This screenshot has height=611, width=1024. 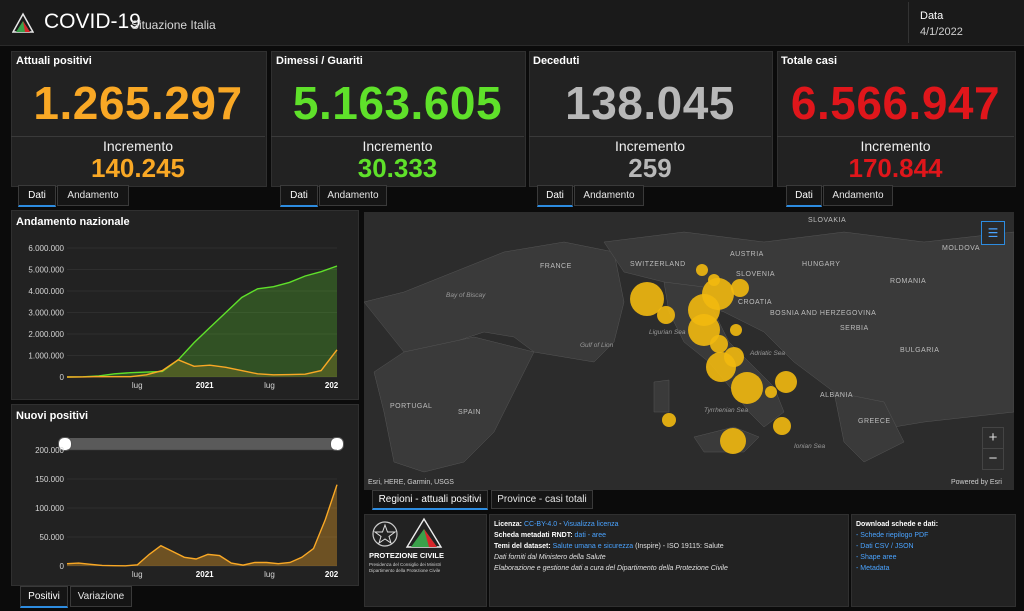 I want to click on y-tick-label: 4.000.000, so click(x=46, y=291).